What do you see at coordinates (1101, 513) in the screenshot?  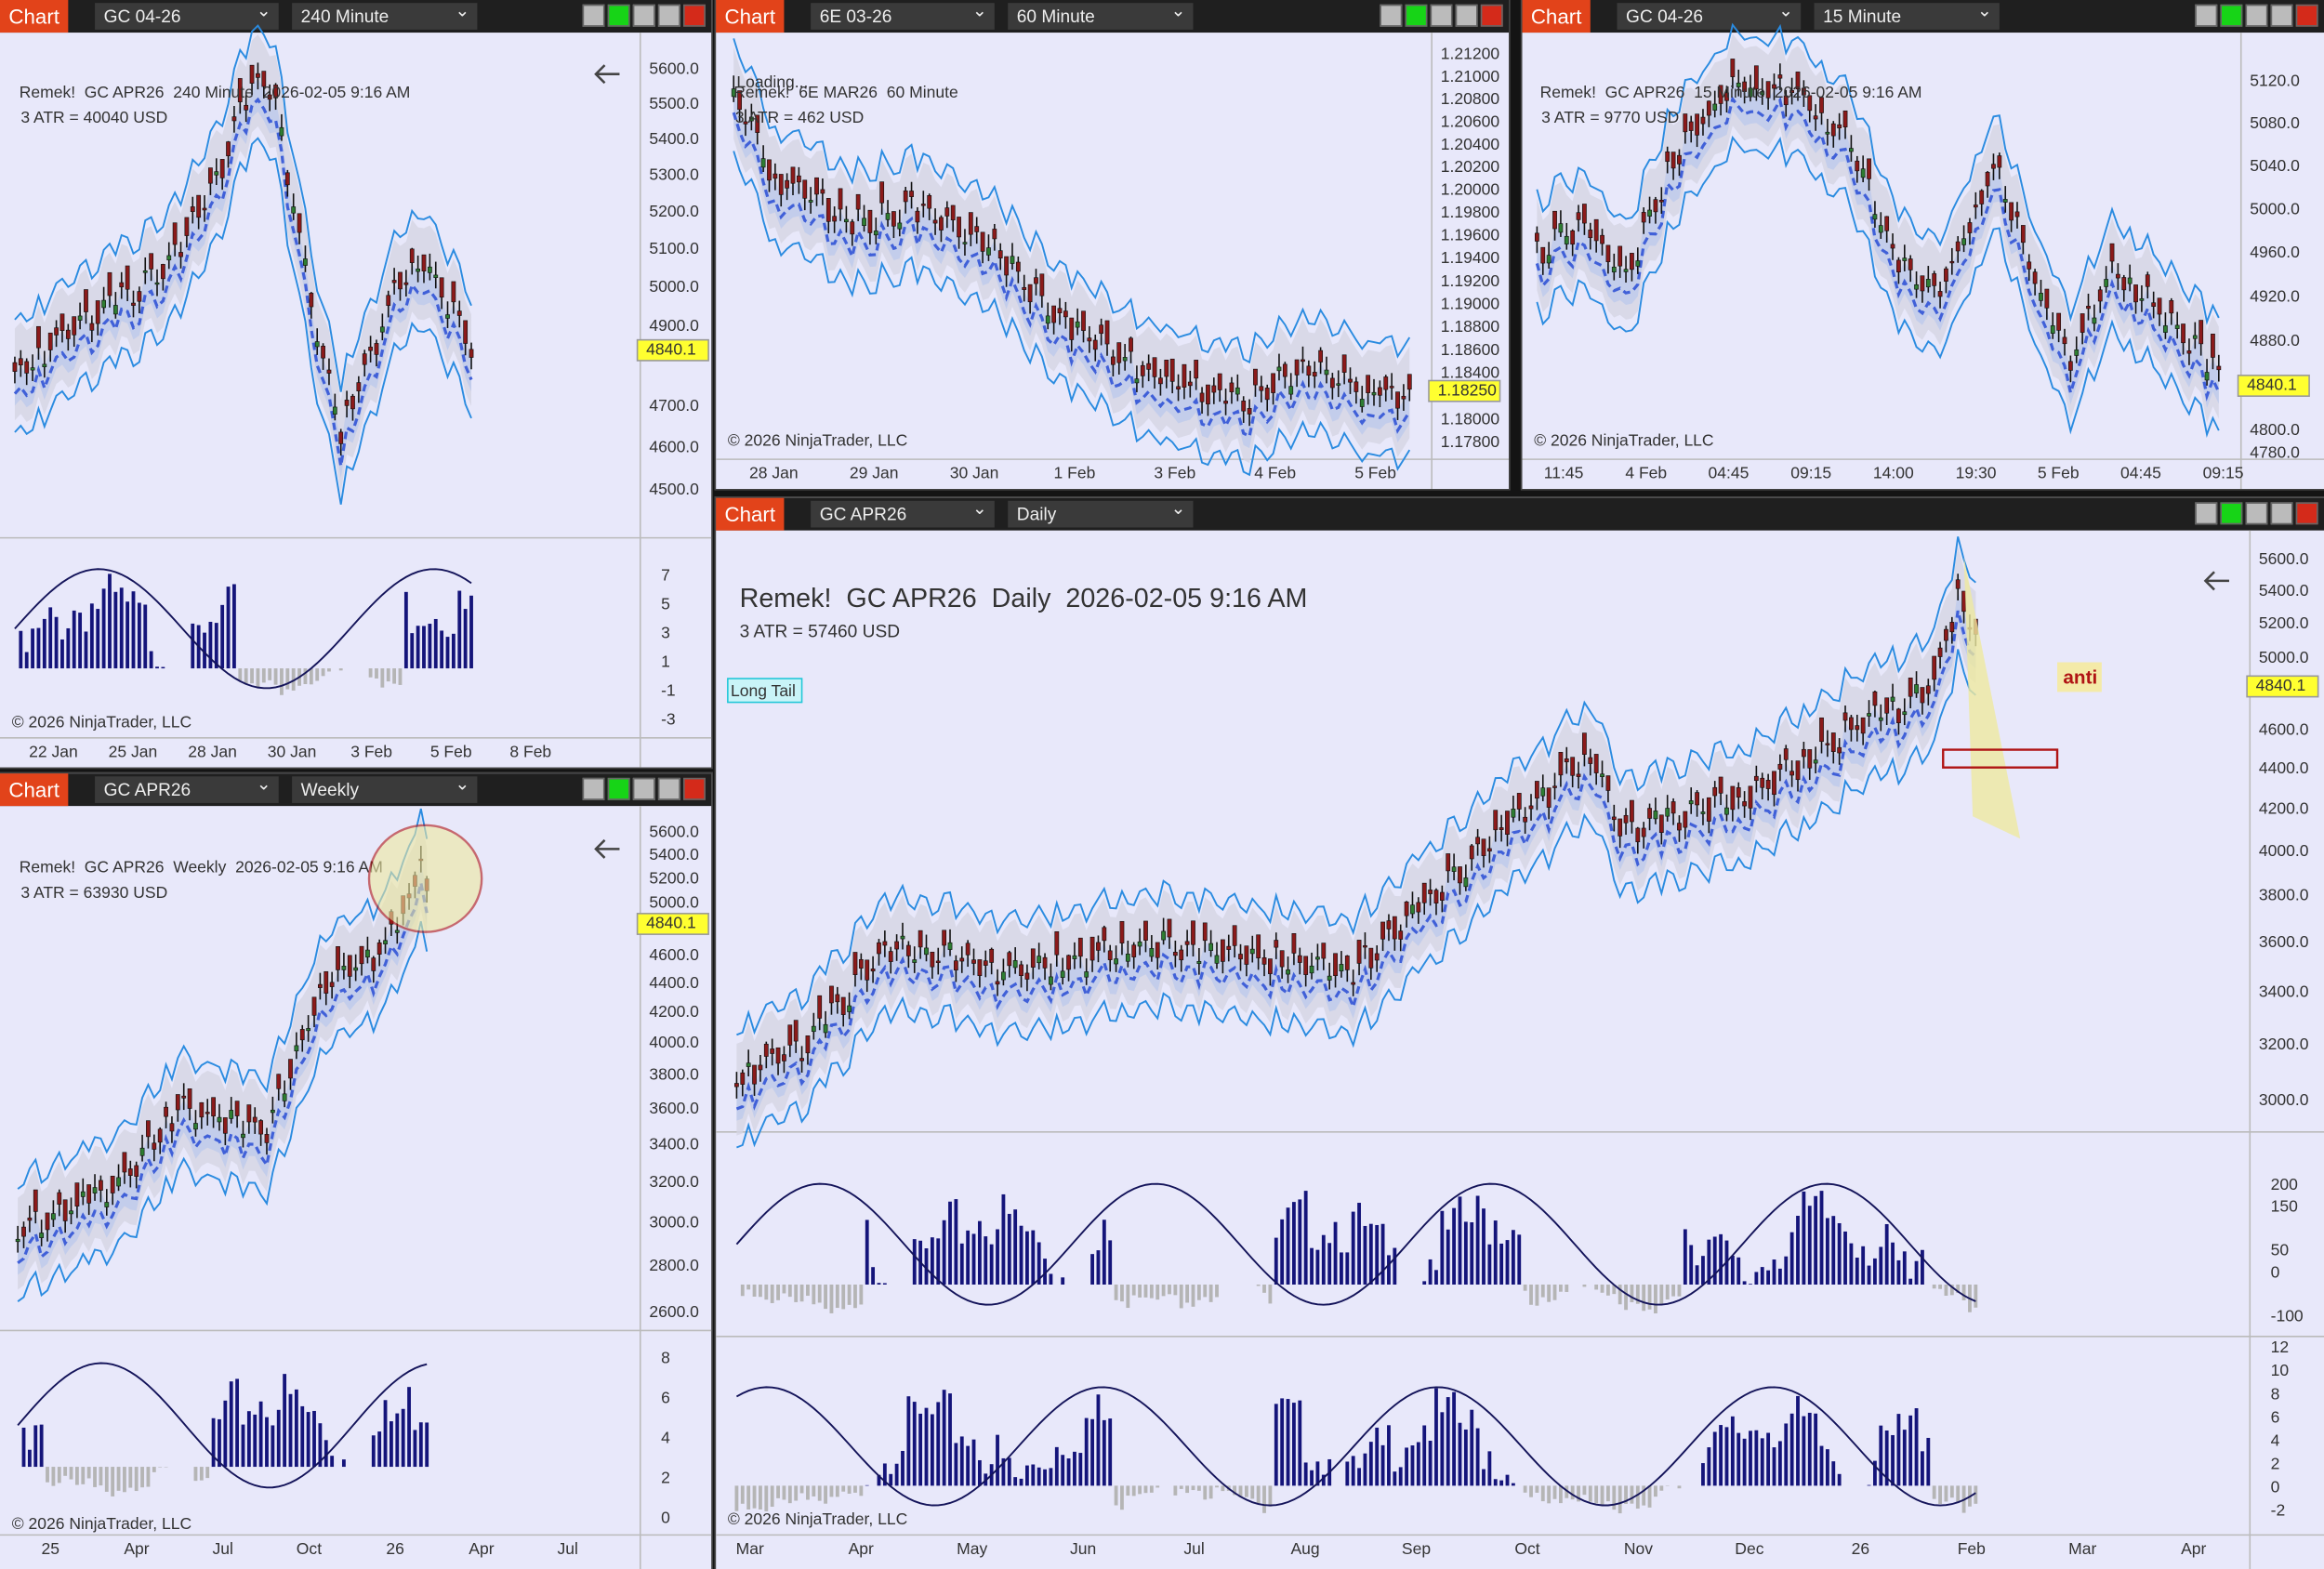 I see `interval-select: Daily` at bounding box center [1101, 513].